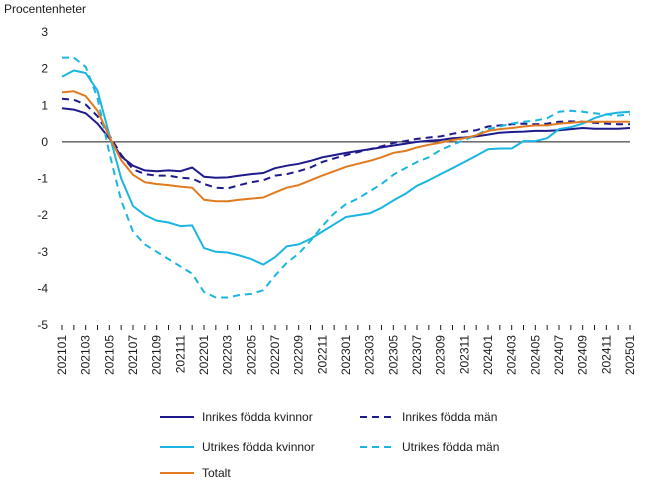  I want to click on x-tick-label: 202109, so click(157, 355).